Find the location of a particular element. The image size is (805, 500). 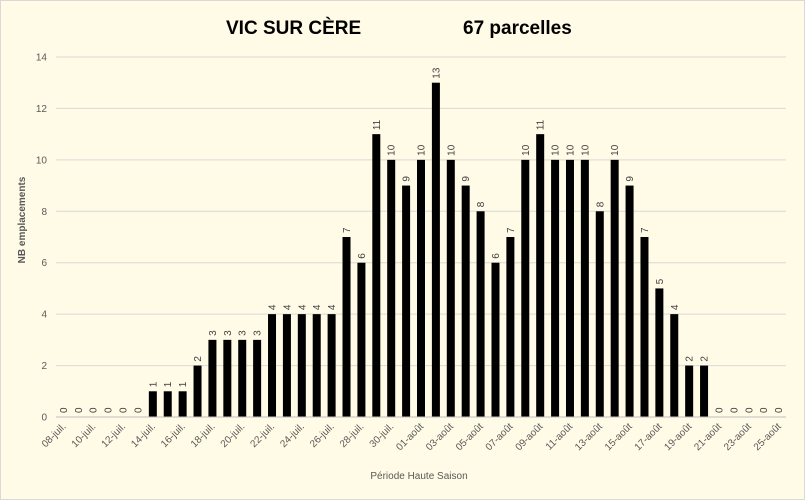

x-tick-label: 23-août is located at coordinates (738, 437).